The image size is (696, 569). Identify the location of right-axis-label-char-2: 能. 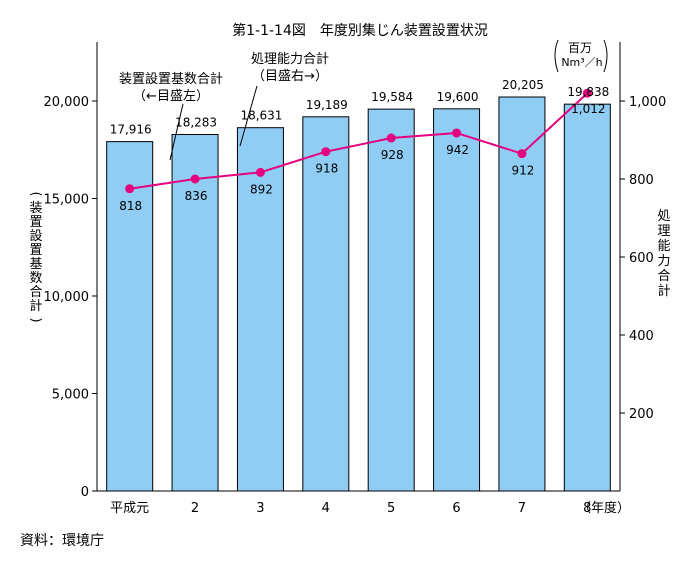
(663, 246).